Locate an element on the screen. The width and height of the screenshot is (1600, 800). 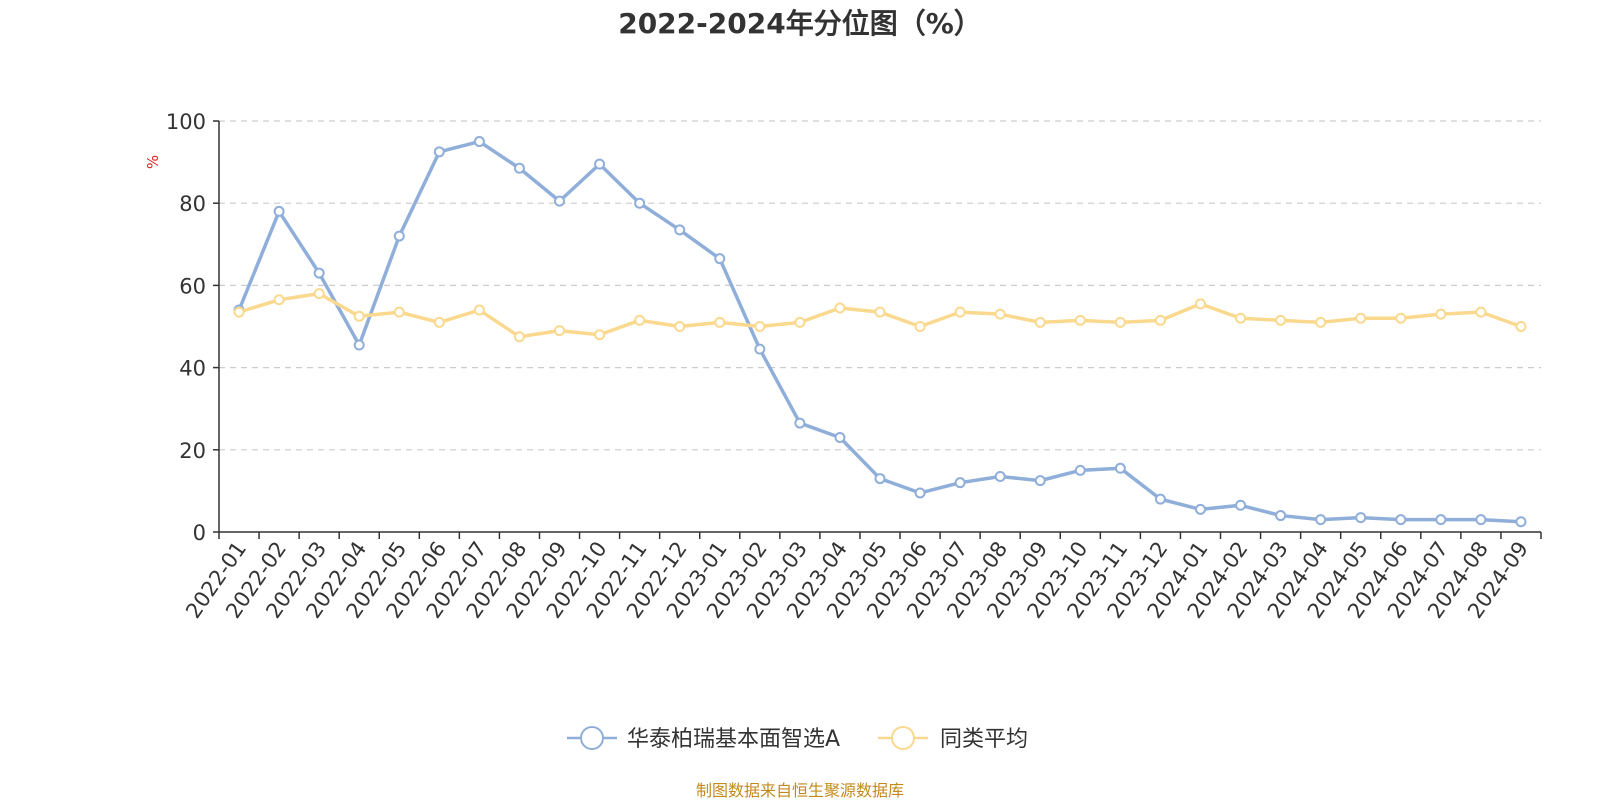
legend-label: 同类平均 is located at coordinates (984, 739).